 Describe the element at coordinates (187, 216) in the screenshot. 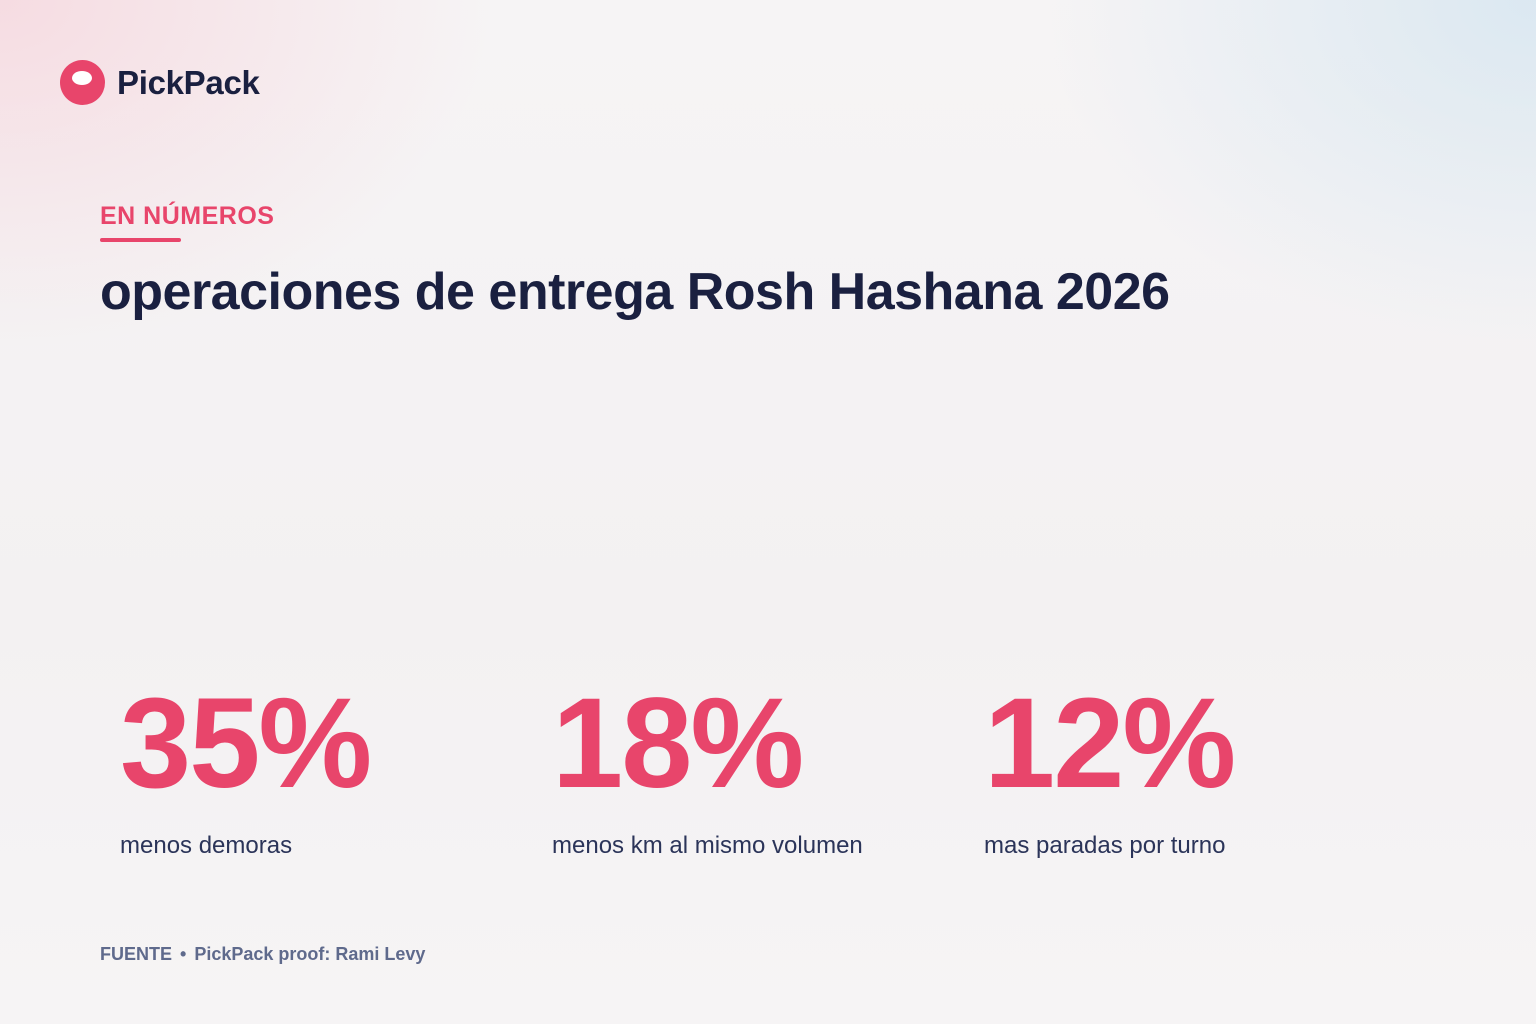

I see `section-eyebrow: EN NÚMEROS` at that location.